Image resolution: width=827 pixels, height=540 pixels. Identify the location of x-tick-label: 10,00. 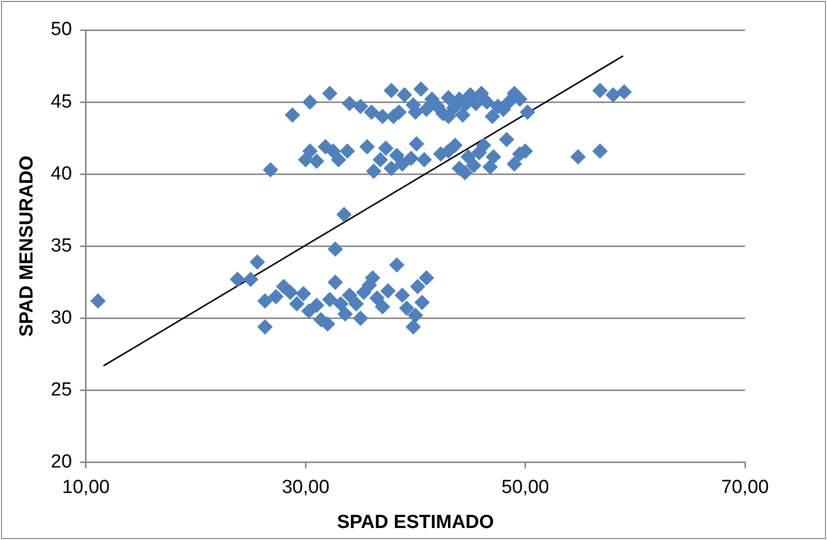
(86, 487).